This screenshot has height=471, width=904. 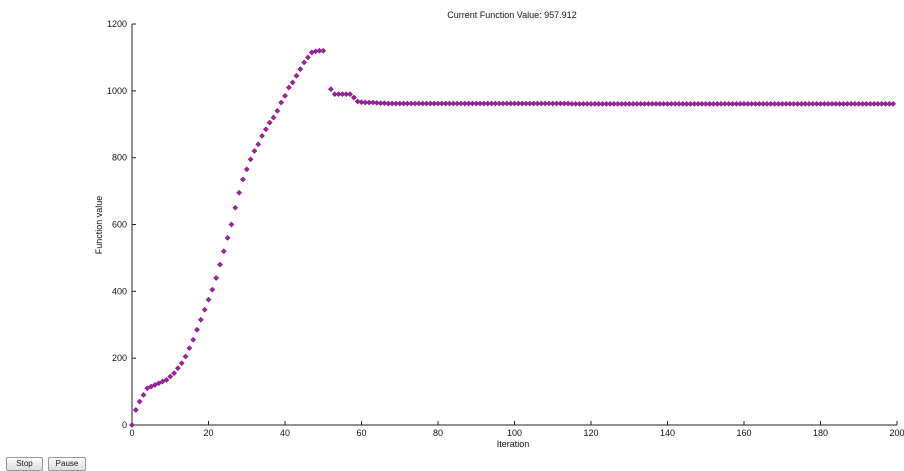 What do you see at coordinates (117, 24) in the screenshot?
I see `y-tick-label: 1200` at bounding box center [117, 24].